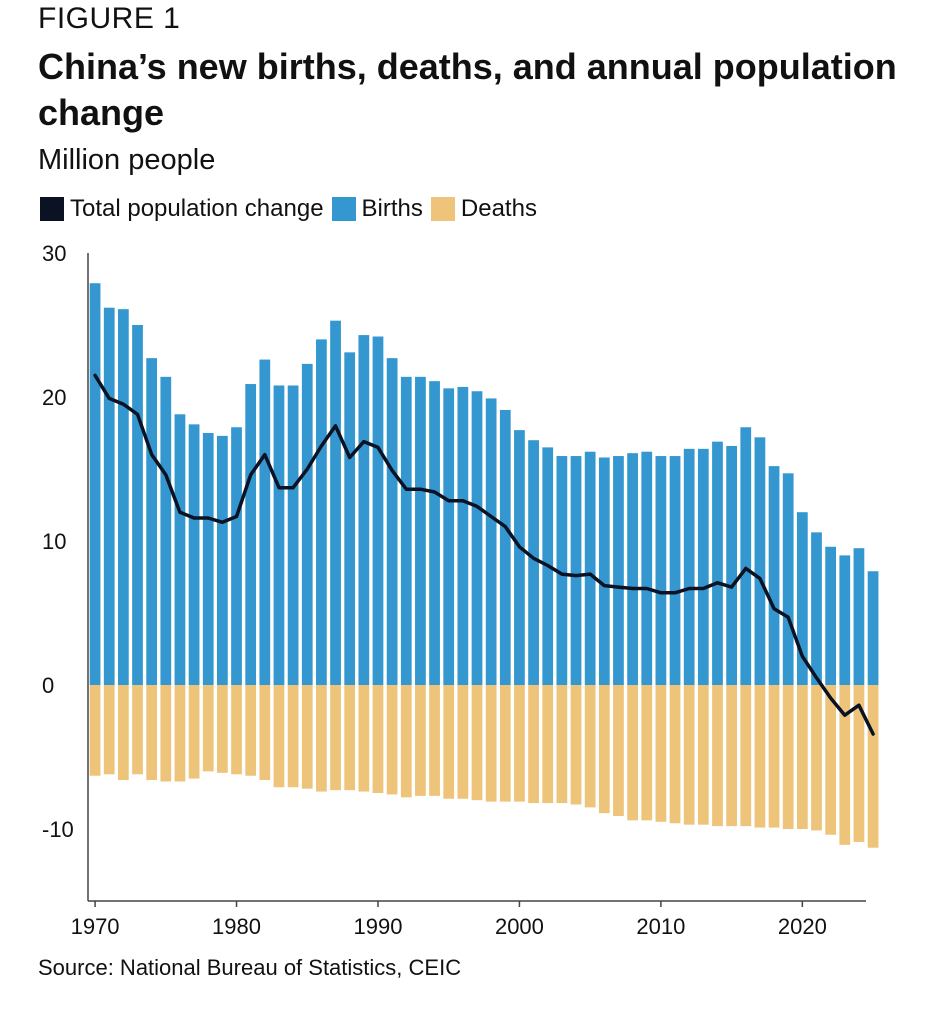 This screenshot has width=939, height=1024. What do you see at coordinates (307, 737) in the screenshot?
I see `bar-deaths-1985` at bounding box center [307, 737].